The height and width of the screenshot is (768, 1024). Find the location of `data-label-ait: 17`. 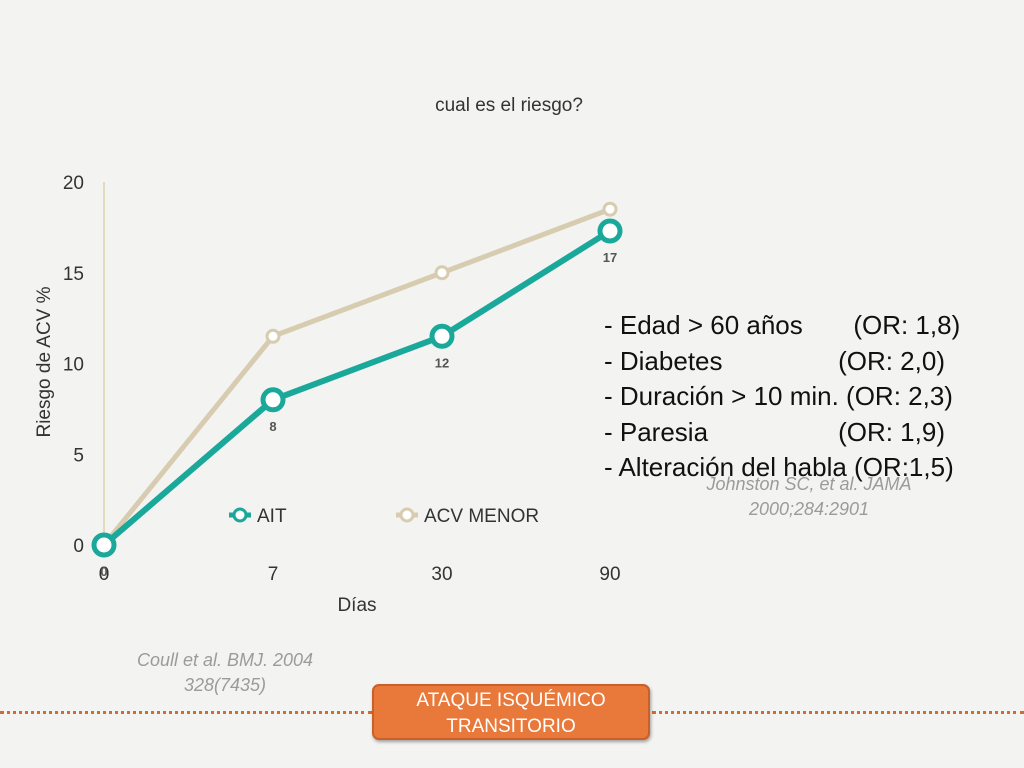

data-label-ait: 17 is located at coordinates (610, 257).